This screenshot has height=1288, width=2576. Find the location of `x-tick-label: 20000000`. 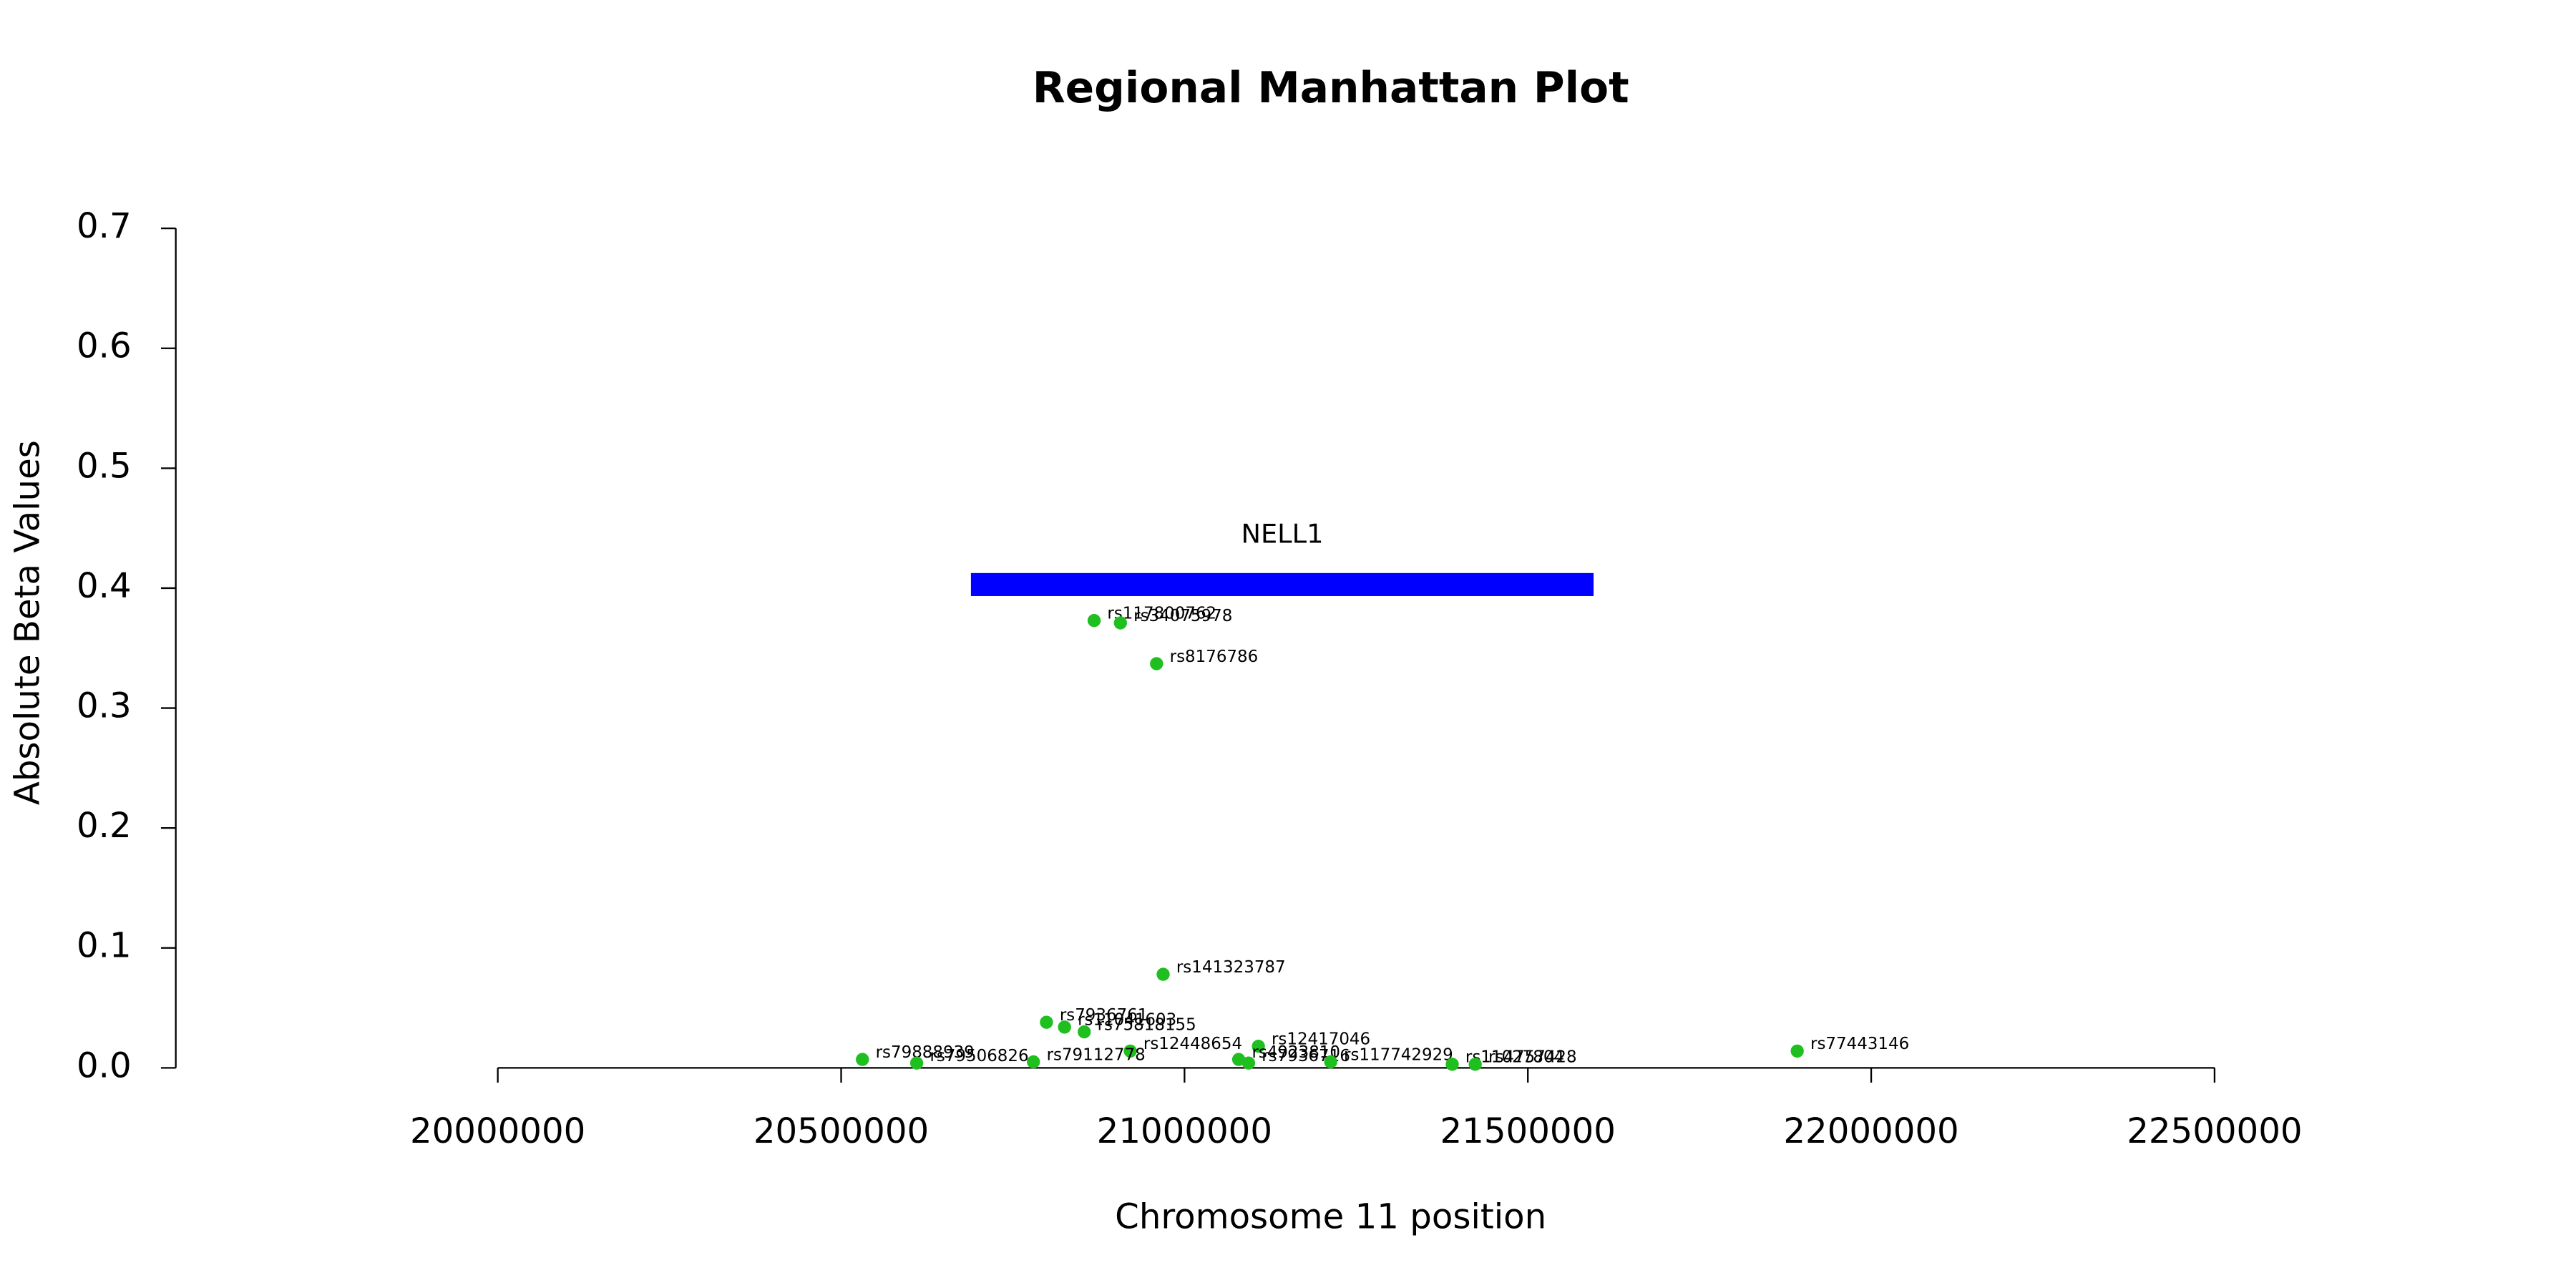

x-tick-label: 20000000 is located at coordinates (497, 1131).